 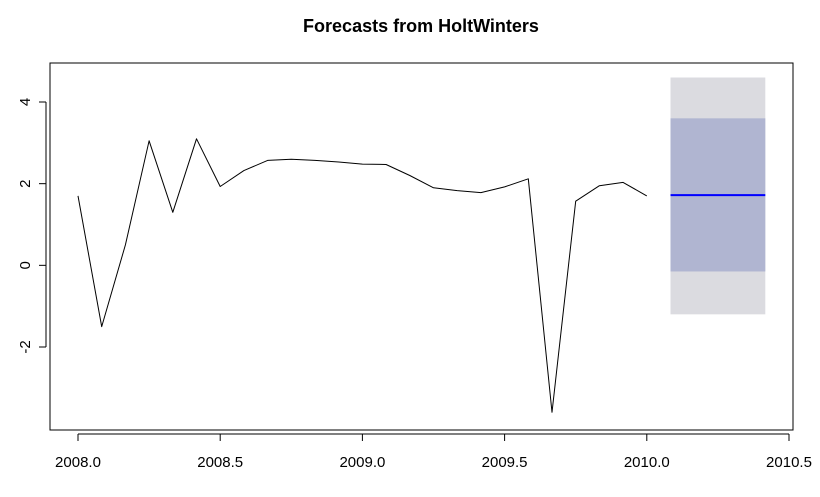 What do you see at coordinates (433, 452) in the screenshot?
I see `x-axis: 2008.0 2008.5 2009.0 2009.5 2010.0 2010.5` at bounding box center [433, 452].